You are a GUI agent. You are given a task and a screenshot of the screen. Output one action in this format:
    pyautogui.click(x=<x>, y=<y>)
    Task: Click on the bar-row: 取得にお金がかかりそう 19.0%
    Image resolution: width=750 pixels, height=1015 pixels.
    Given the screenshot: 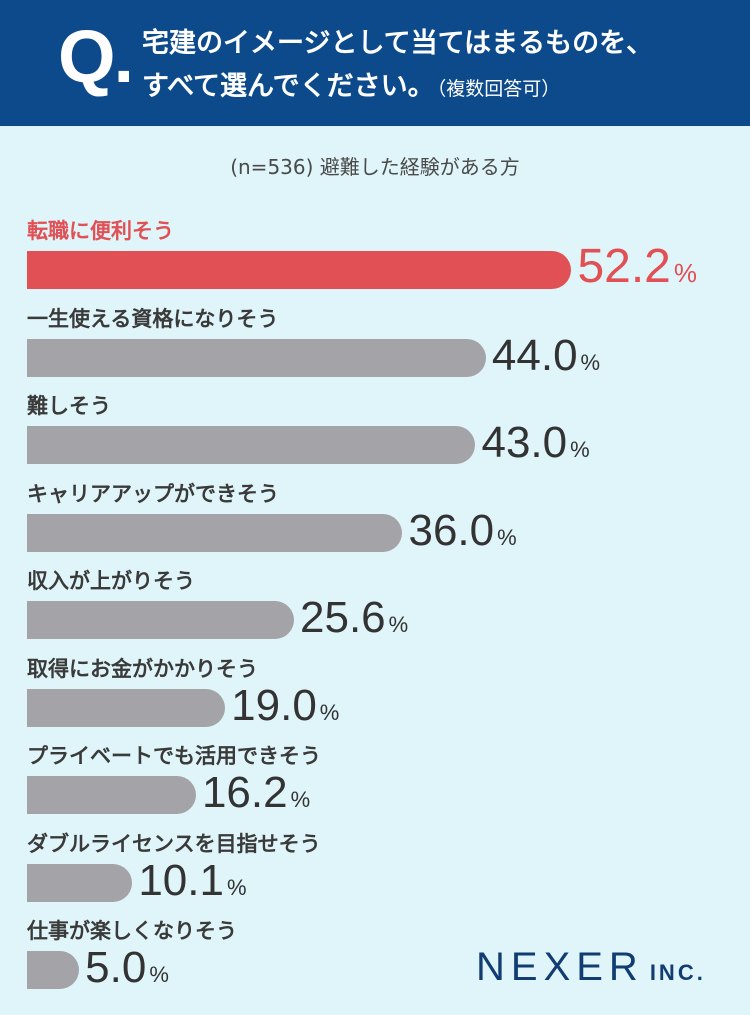 What is the action you would take?
    pyautogui.click(x=375, y=701)
    